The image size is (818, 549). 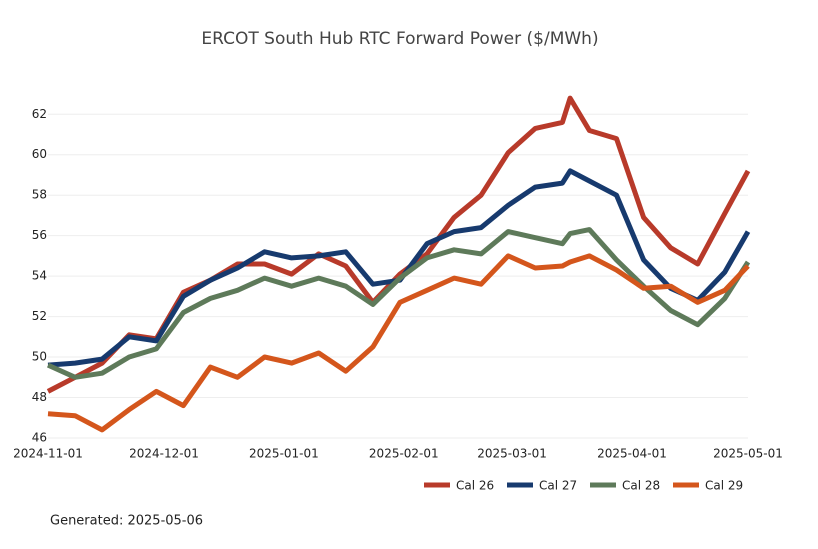 What do you see at coordinates (724, 486) in the screenshot?
I see `legend-label: Cal 29` at bounding box center [724, 486].